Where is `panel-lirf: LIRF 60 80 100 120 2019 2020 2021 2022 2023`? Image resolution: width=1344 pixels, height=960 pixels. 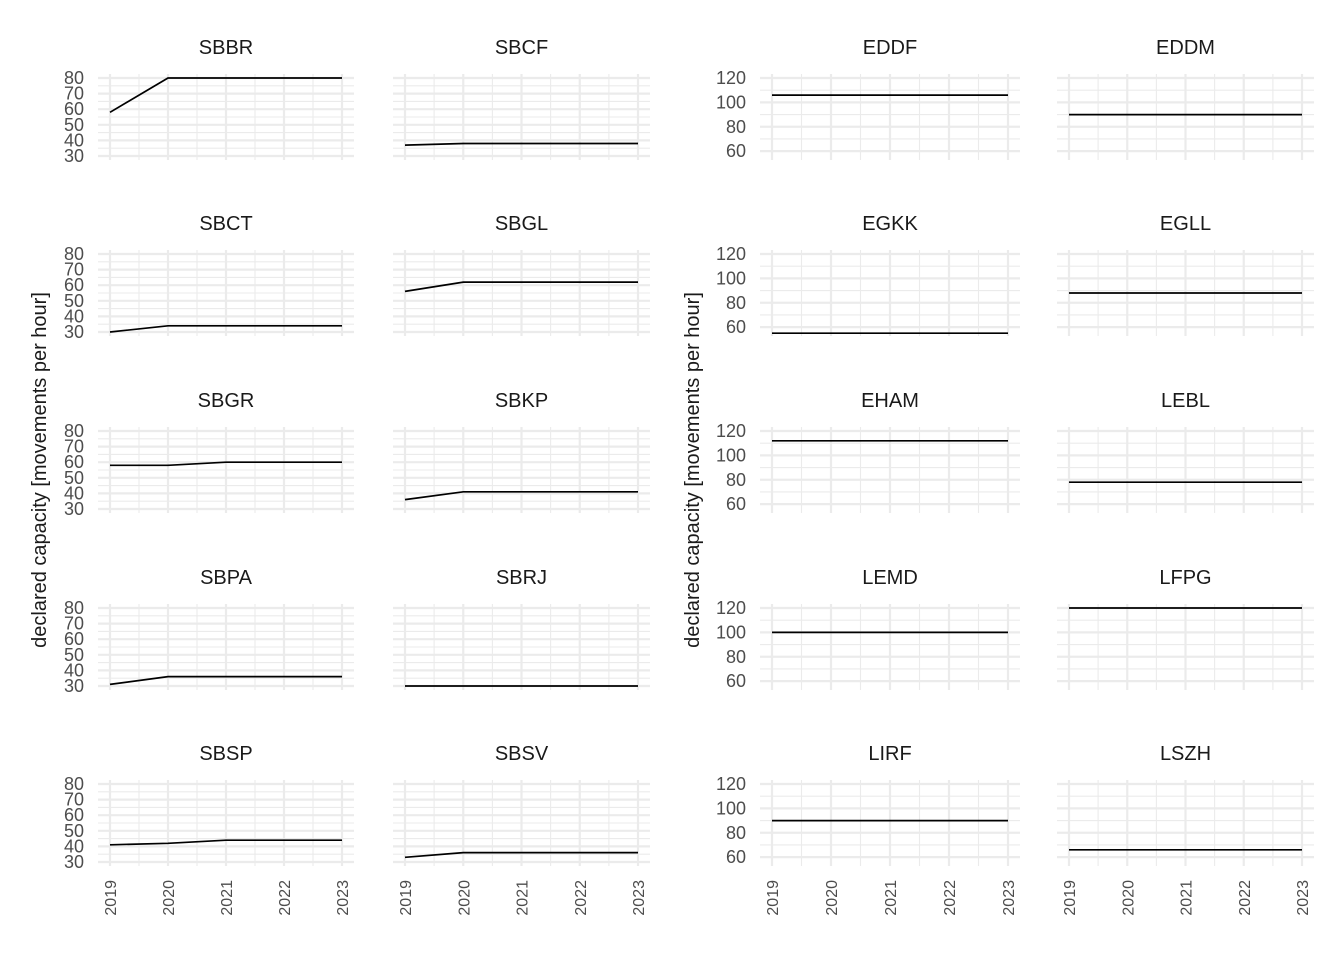 panel-lirf: LIRF 60 80 100 120 2019 2020 2021 2022 2023 is located at coordinates (868, 829).